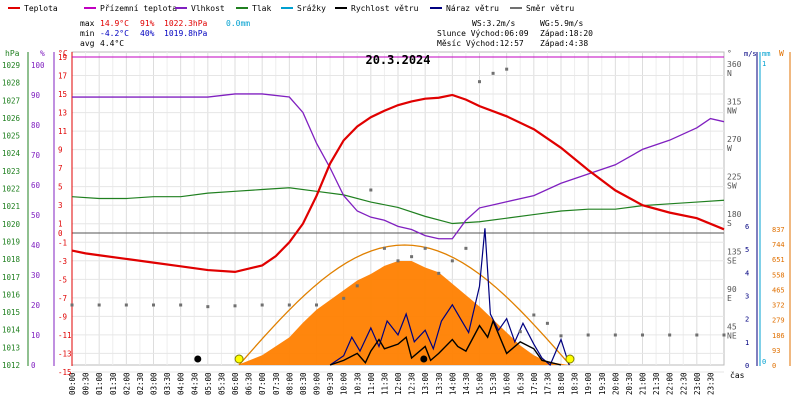 The width and height of the screenshot is (800, 400). I want to click on hpa-tick-label: 1021, so click(11, 206).